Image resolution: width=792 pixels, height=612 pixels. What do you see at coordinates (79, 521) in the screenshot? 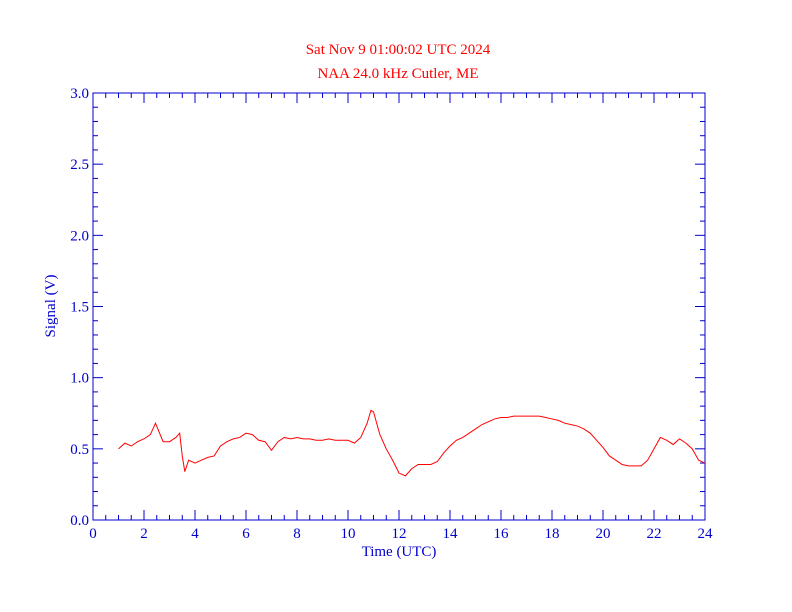
I see `y-tick-label: 0.0` at bounding box center [79, 521].